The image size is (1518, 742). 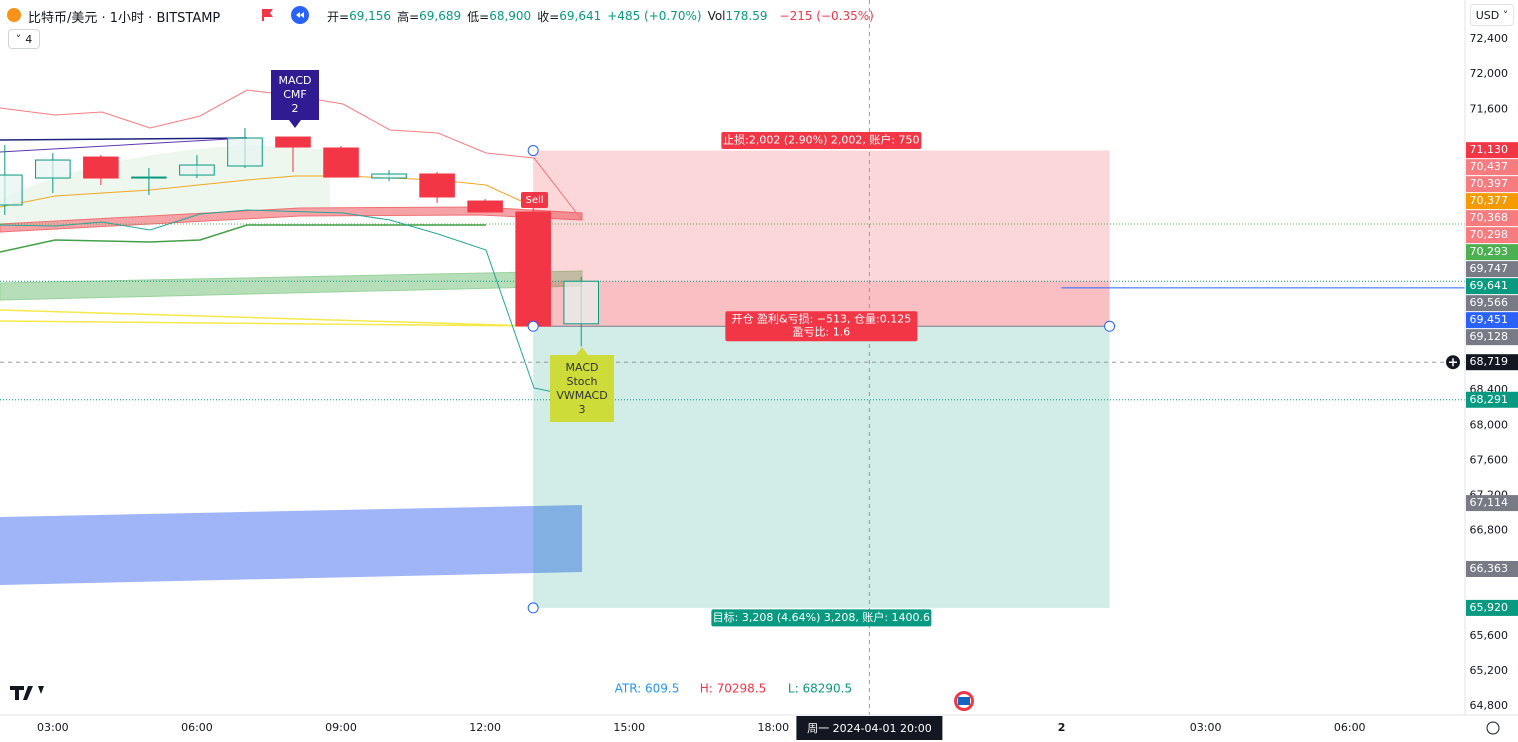 I want to click on replay-icon, so click(x=300, y=15).